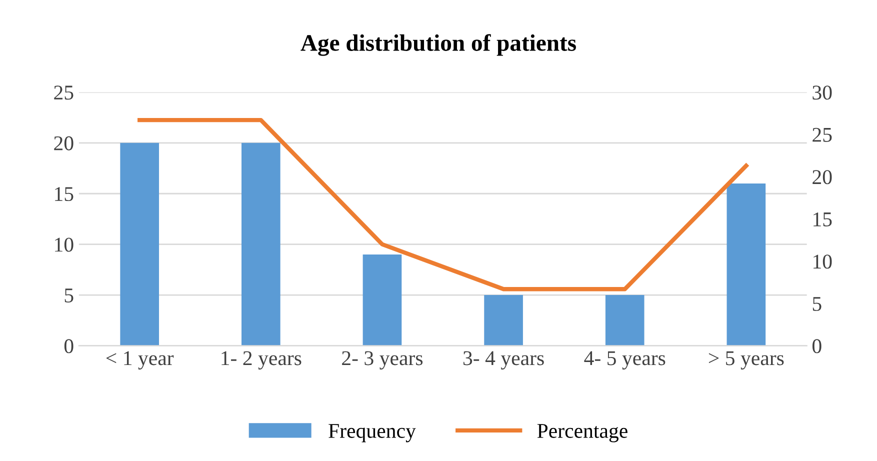  Describe the element at coordinates (64, 93) in the screenshot. I see `y-tick-label: 25` at that location.